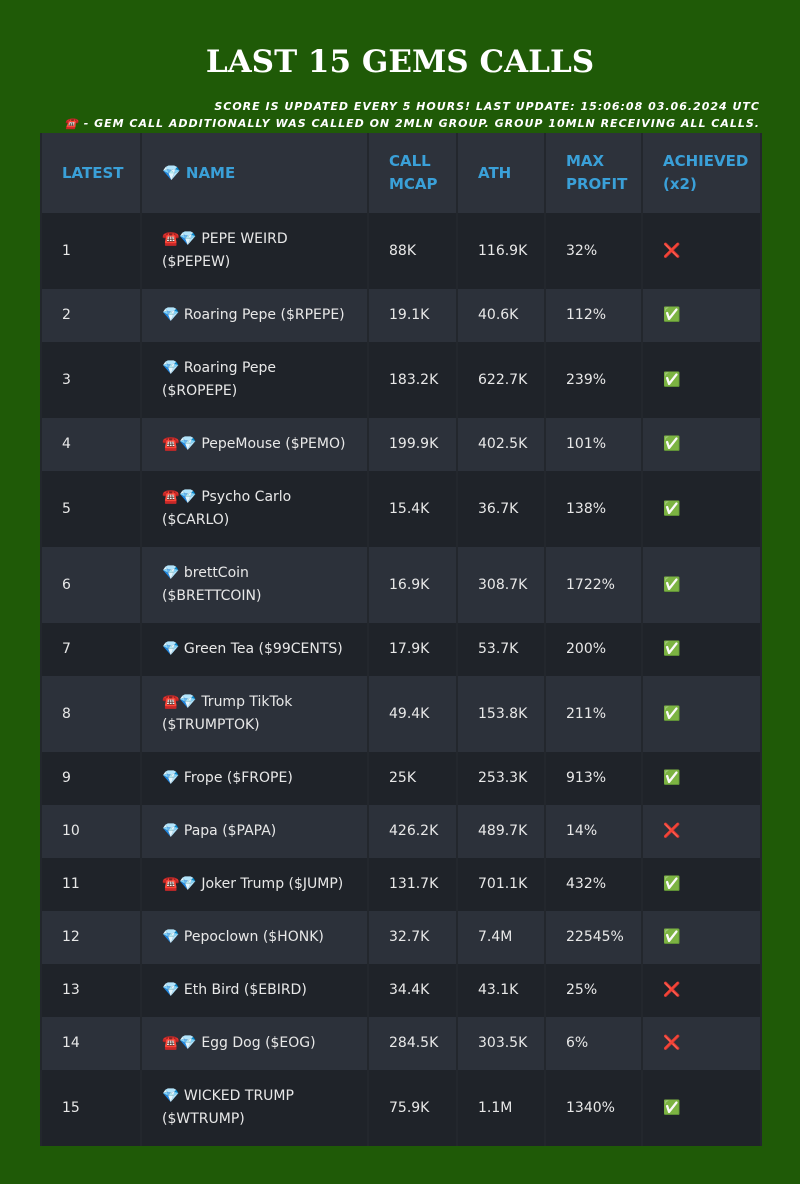 The height and width of the screenshot is (1184, 800). What do you see at coordinates (501, 778) in the screenshot?
I see `table-cell: 253.3K` at bounding box center [501, 778].